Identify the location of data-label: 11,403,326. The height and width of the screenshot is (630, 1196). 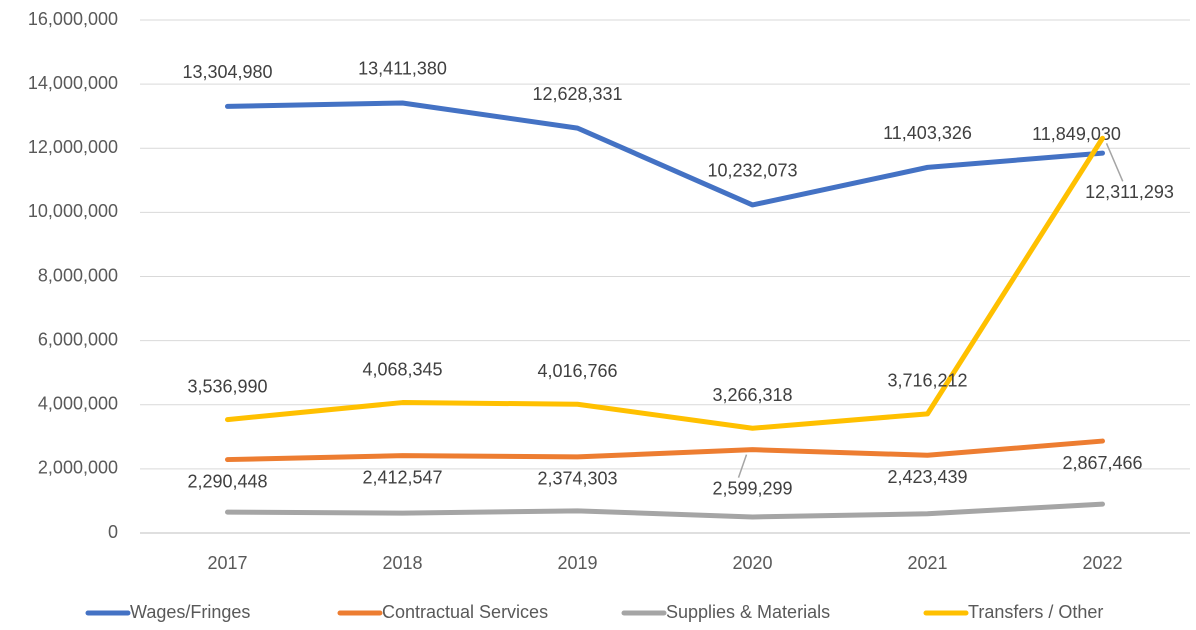
(927, 133).